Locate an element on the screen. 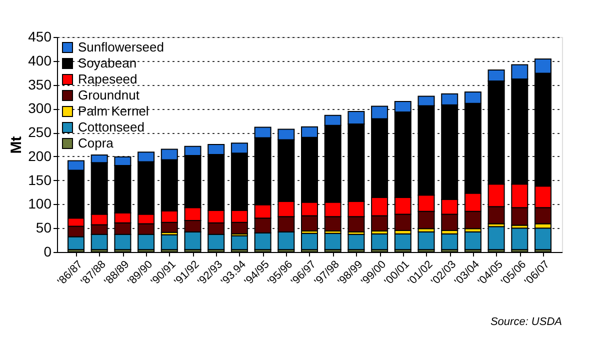 Image resolution: width=590 pixels, height=347 pixels. legend-label: Cottonseed is located at coordinates (111, 127).